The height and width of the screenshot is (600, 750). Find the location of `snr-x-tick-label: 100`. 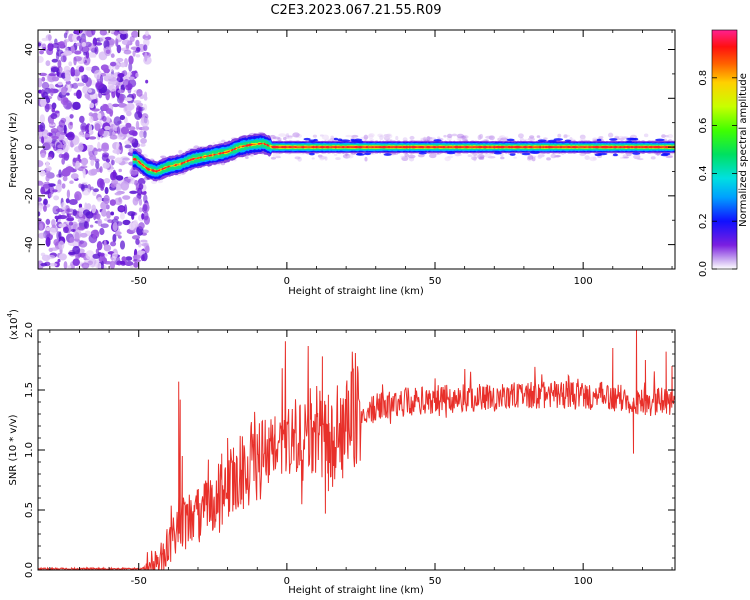

snr-x-tick-label: 100 is located at coordinates (583, 581).